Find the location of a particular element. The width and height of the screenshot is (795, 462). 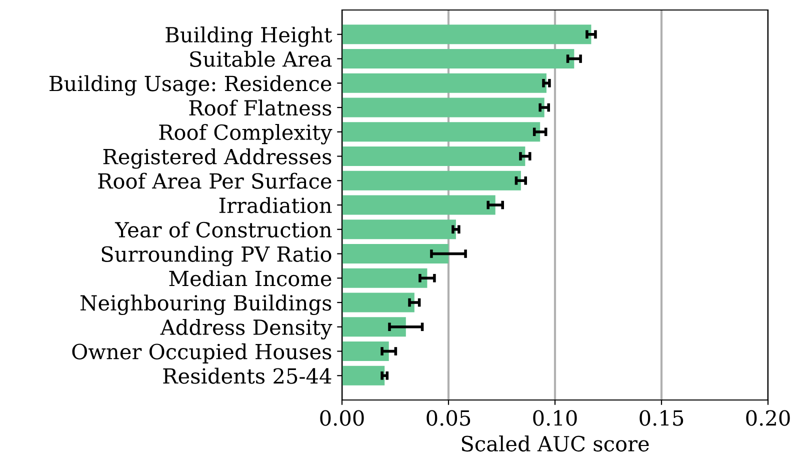

x-tick-label: 0.10 is located at coordinates (555, 418).